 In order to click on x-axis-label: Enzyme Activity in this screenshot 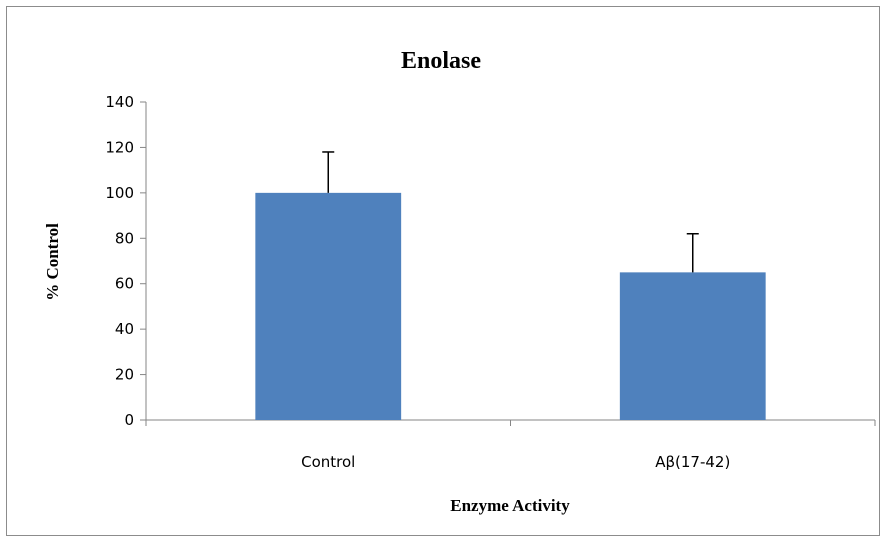, I will do `click(510, 505)`.